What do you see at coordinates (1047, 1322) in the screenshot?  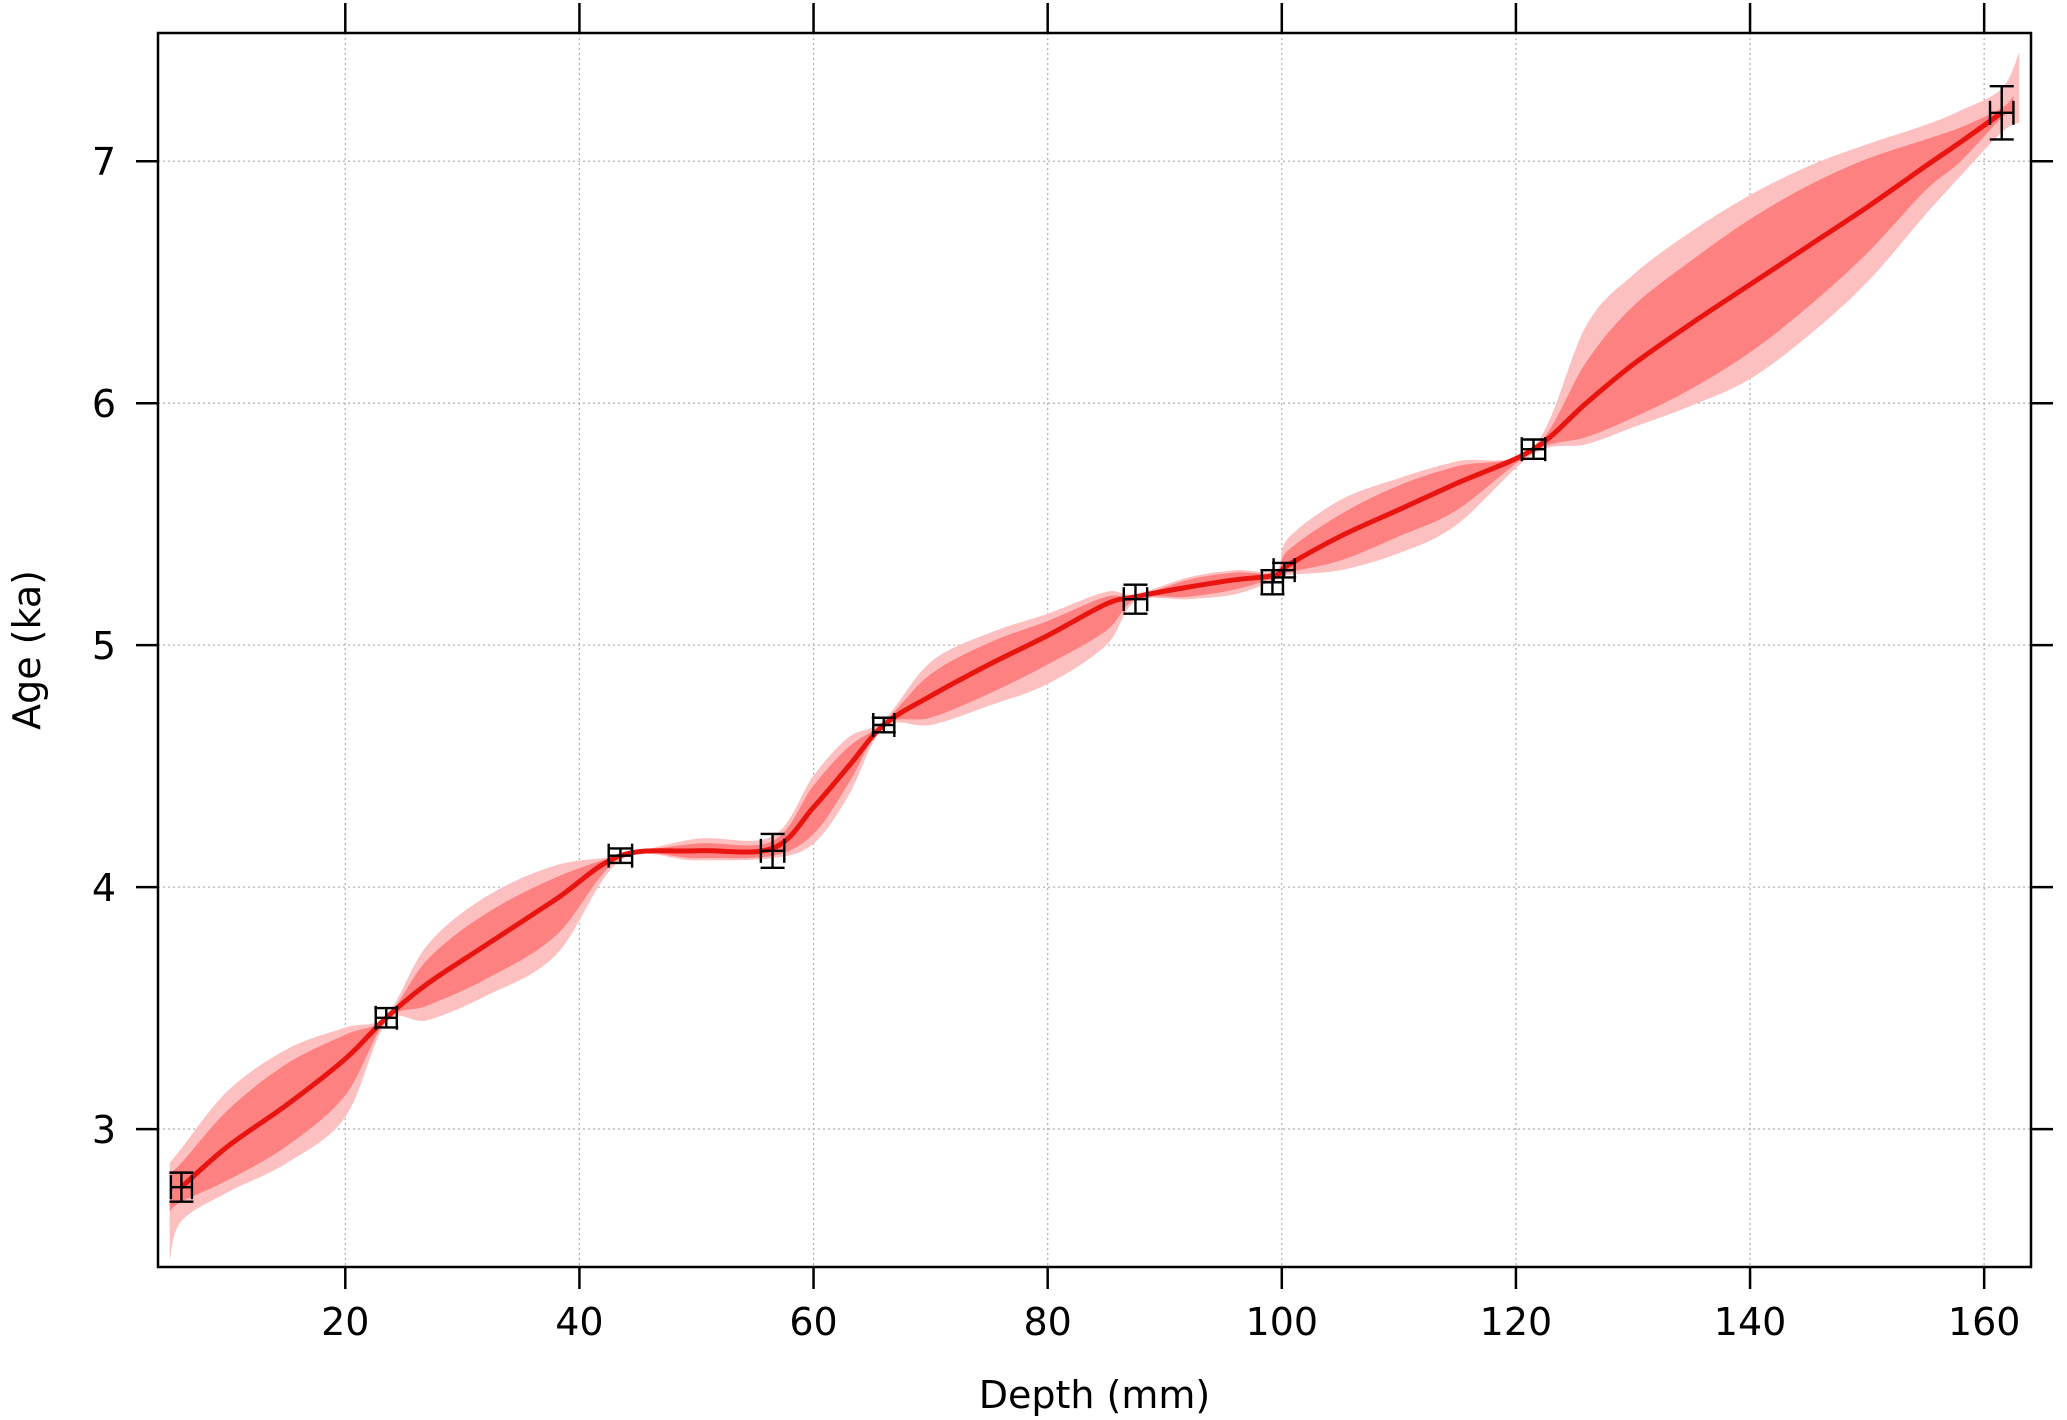 I see `x-tick-label: 80` at bounding box center [1047, 1322].